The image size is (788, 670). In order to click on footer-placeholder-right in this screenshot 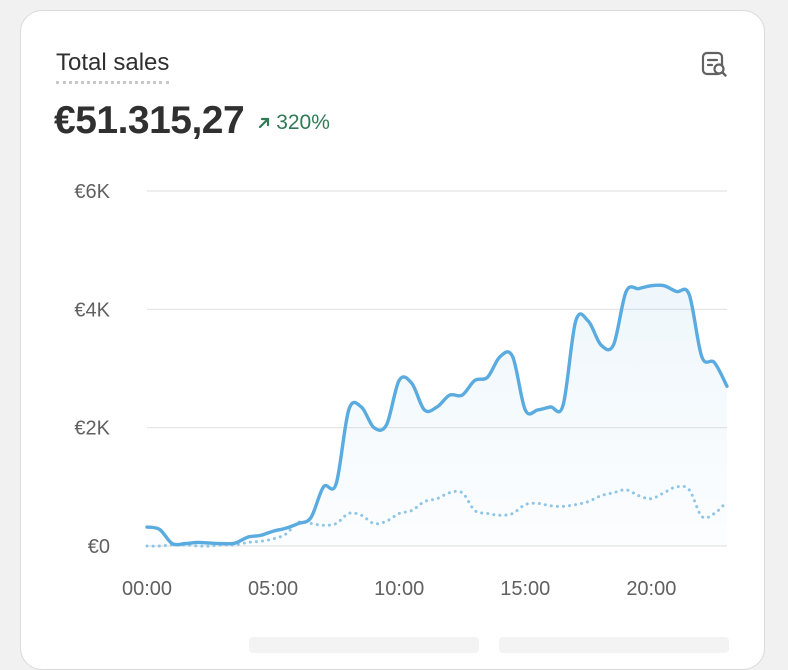, I will do `click(614, 645)`.